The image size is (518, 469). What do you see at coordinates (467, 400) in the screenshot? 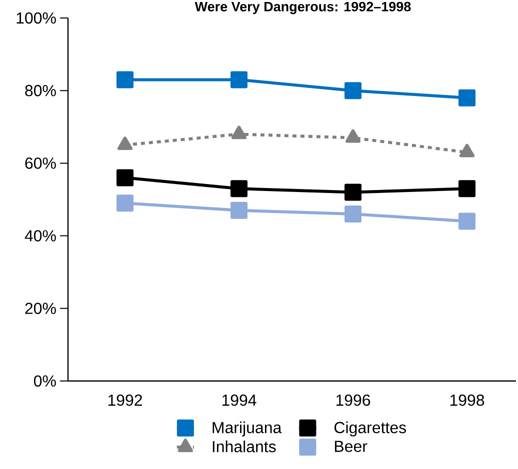
I see `x-tick-label: 1998` at bounding box center [467, 400].